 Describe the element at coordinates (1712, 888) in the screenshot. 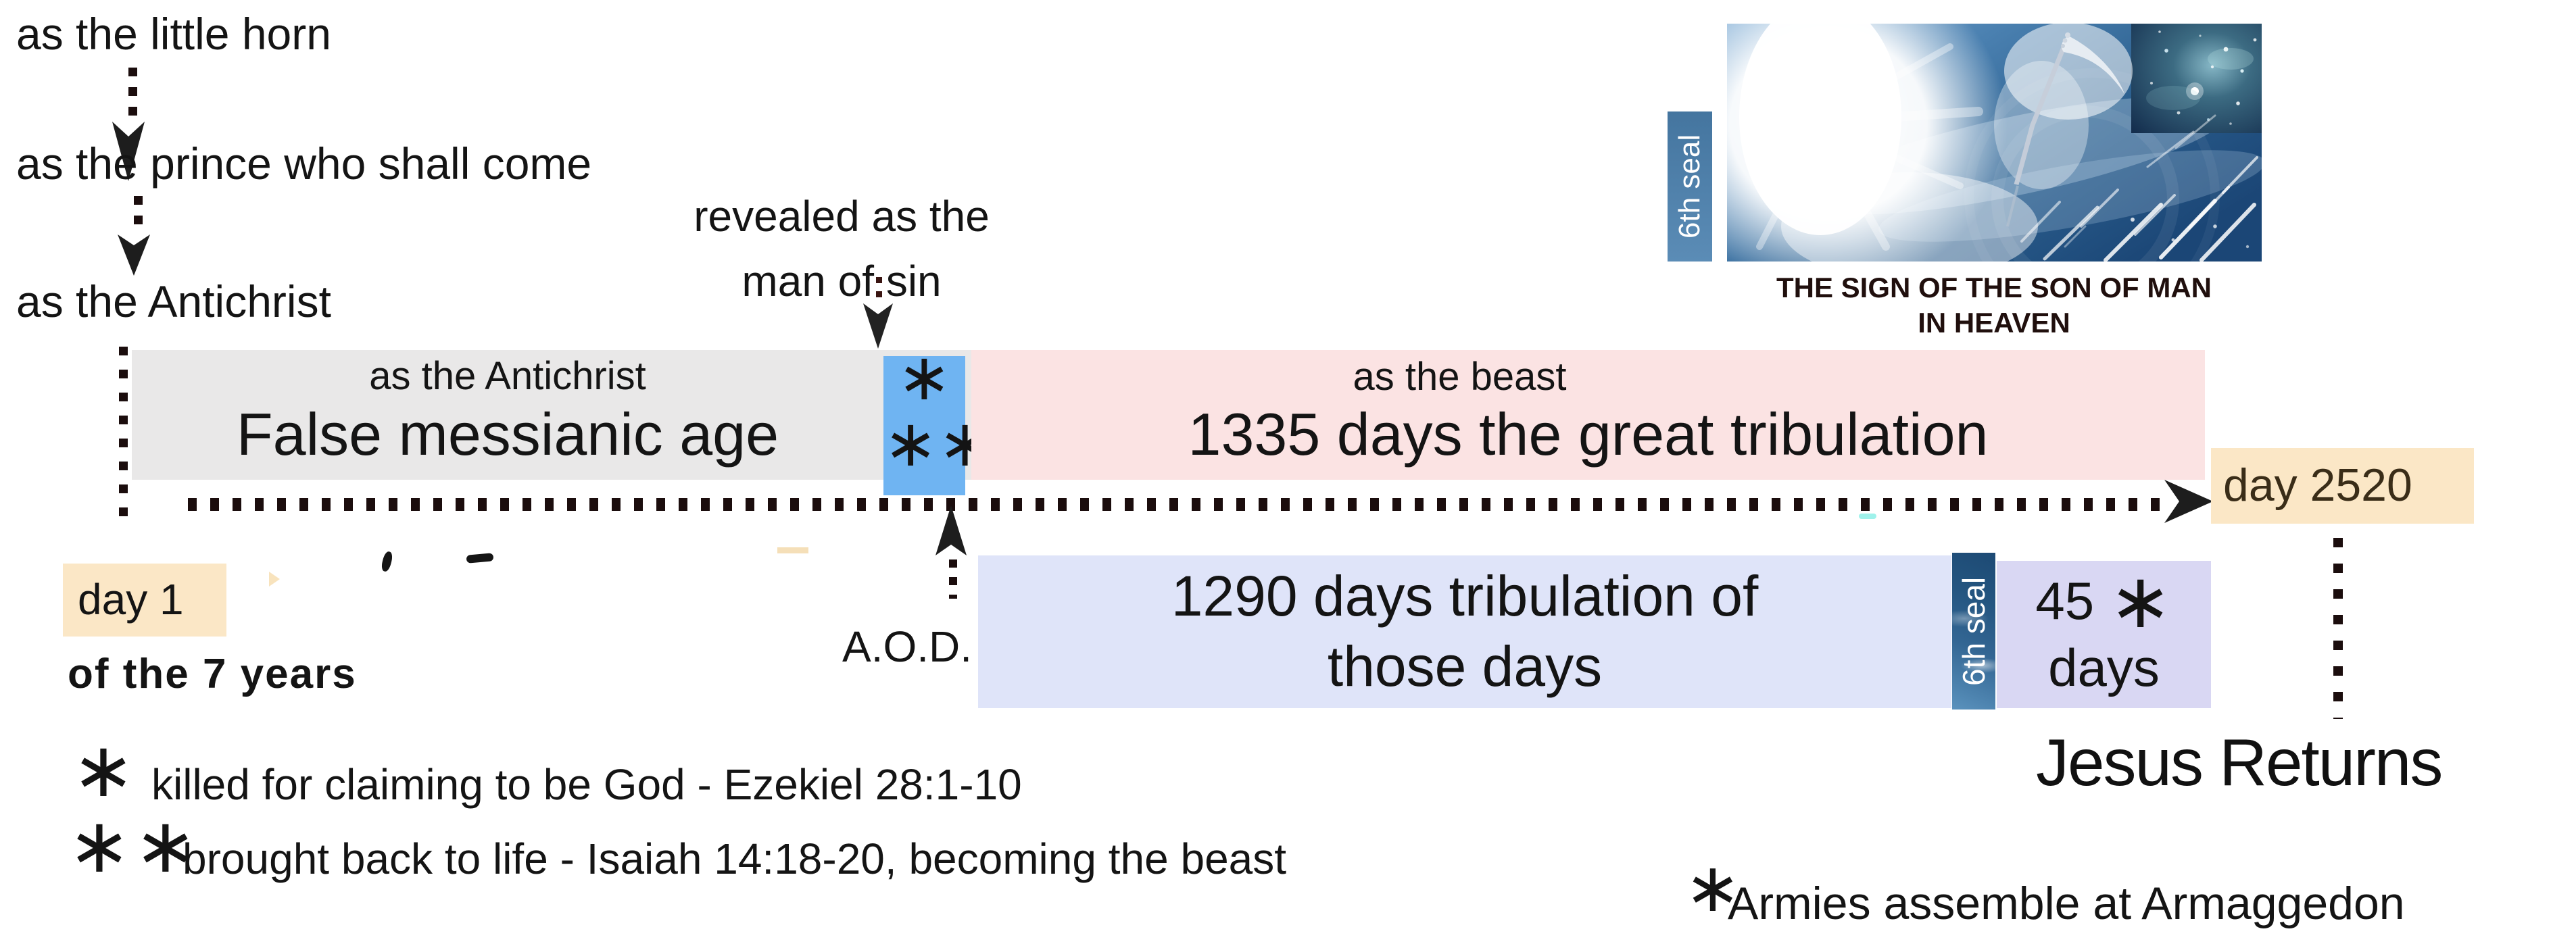

I see `footnote3-star: ∗` at that location.